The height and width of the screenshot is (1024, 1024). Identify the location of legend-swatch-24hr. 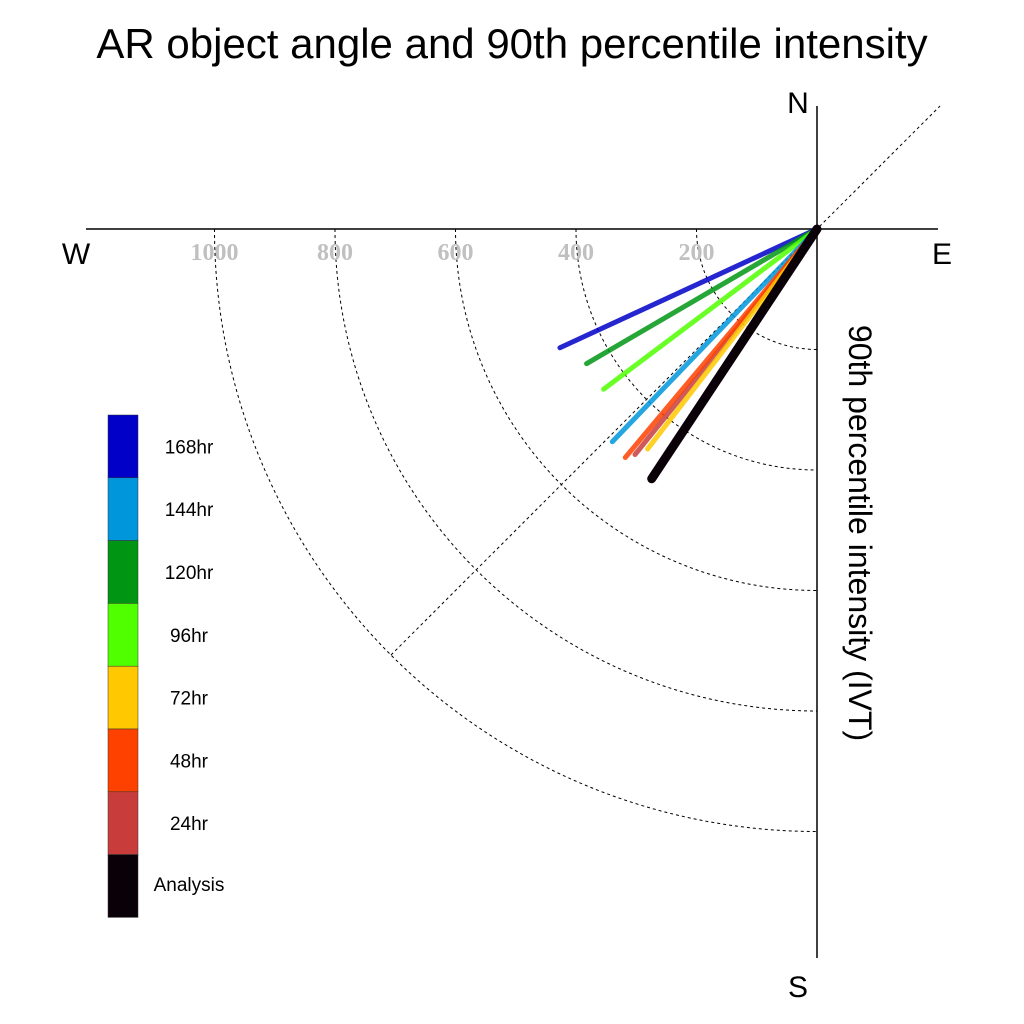
(123, 823).